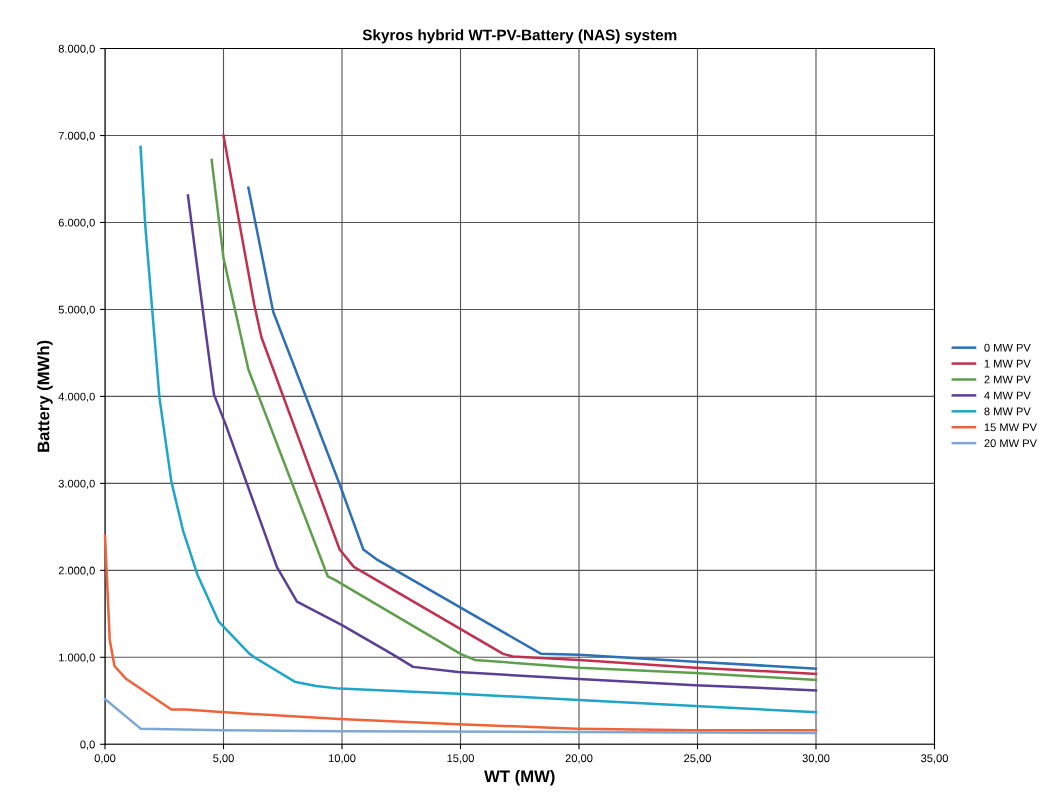  I want to click on y-tick-label: 4.000,0, so click(76, 397).